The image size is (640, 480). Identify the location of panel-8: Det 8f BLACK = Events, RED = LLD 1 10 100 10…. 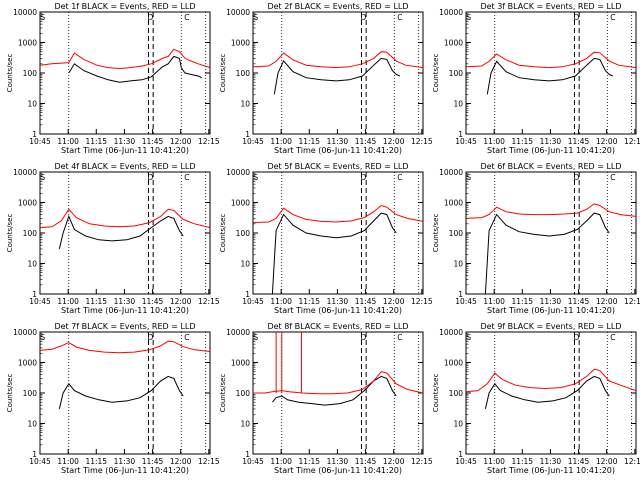
(326, 398).